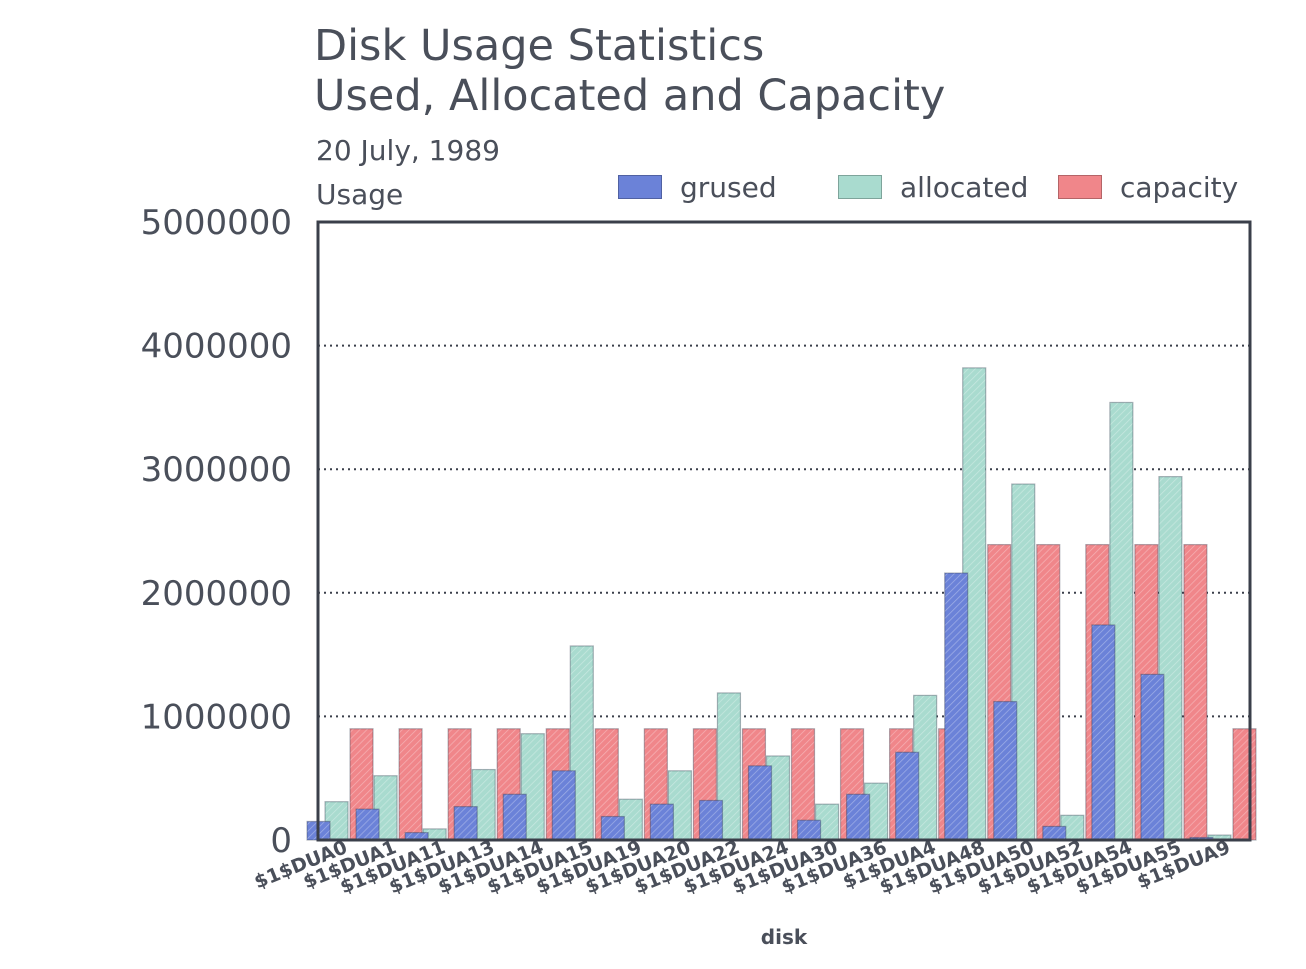 The height and width of the screenshot is (969, 1306). What do you see at coordinates (1080, 187) in the screenshot?
I see `legend-swatch-capacity` at bounding box center [1080, 187].